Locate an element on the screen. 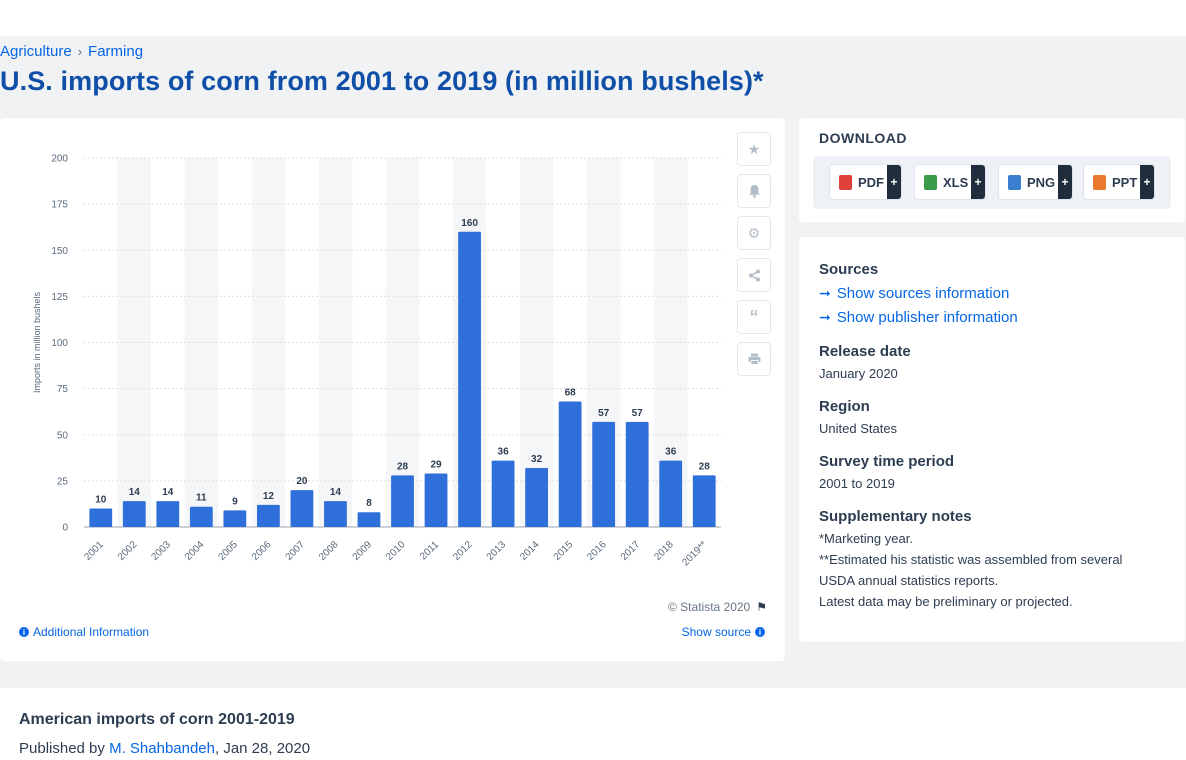  copyright-text: © Statista 2020 is located at coordinates (709, 607).